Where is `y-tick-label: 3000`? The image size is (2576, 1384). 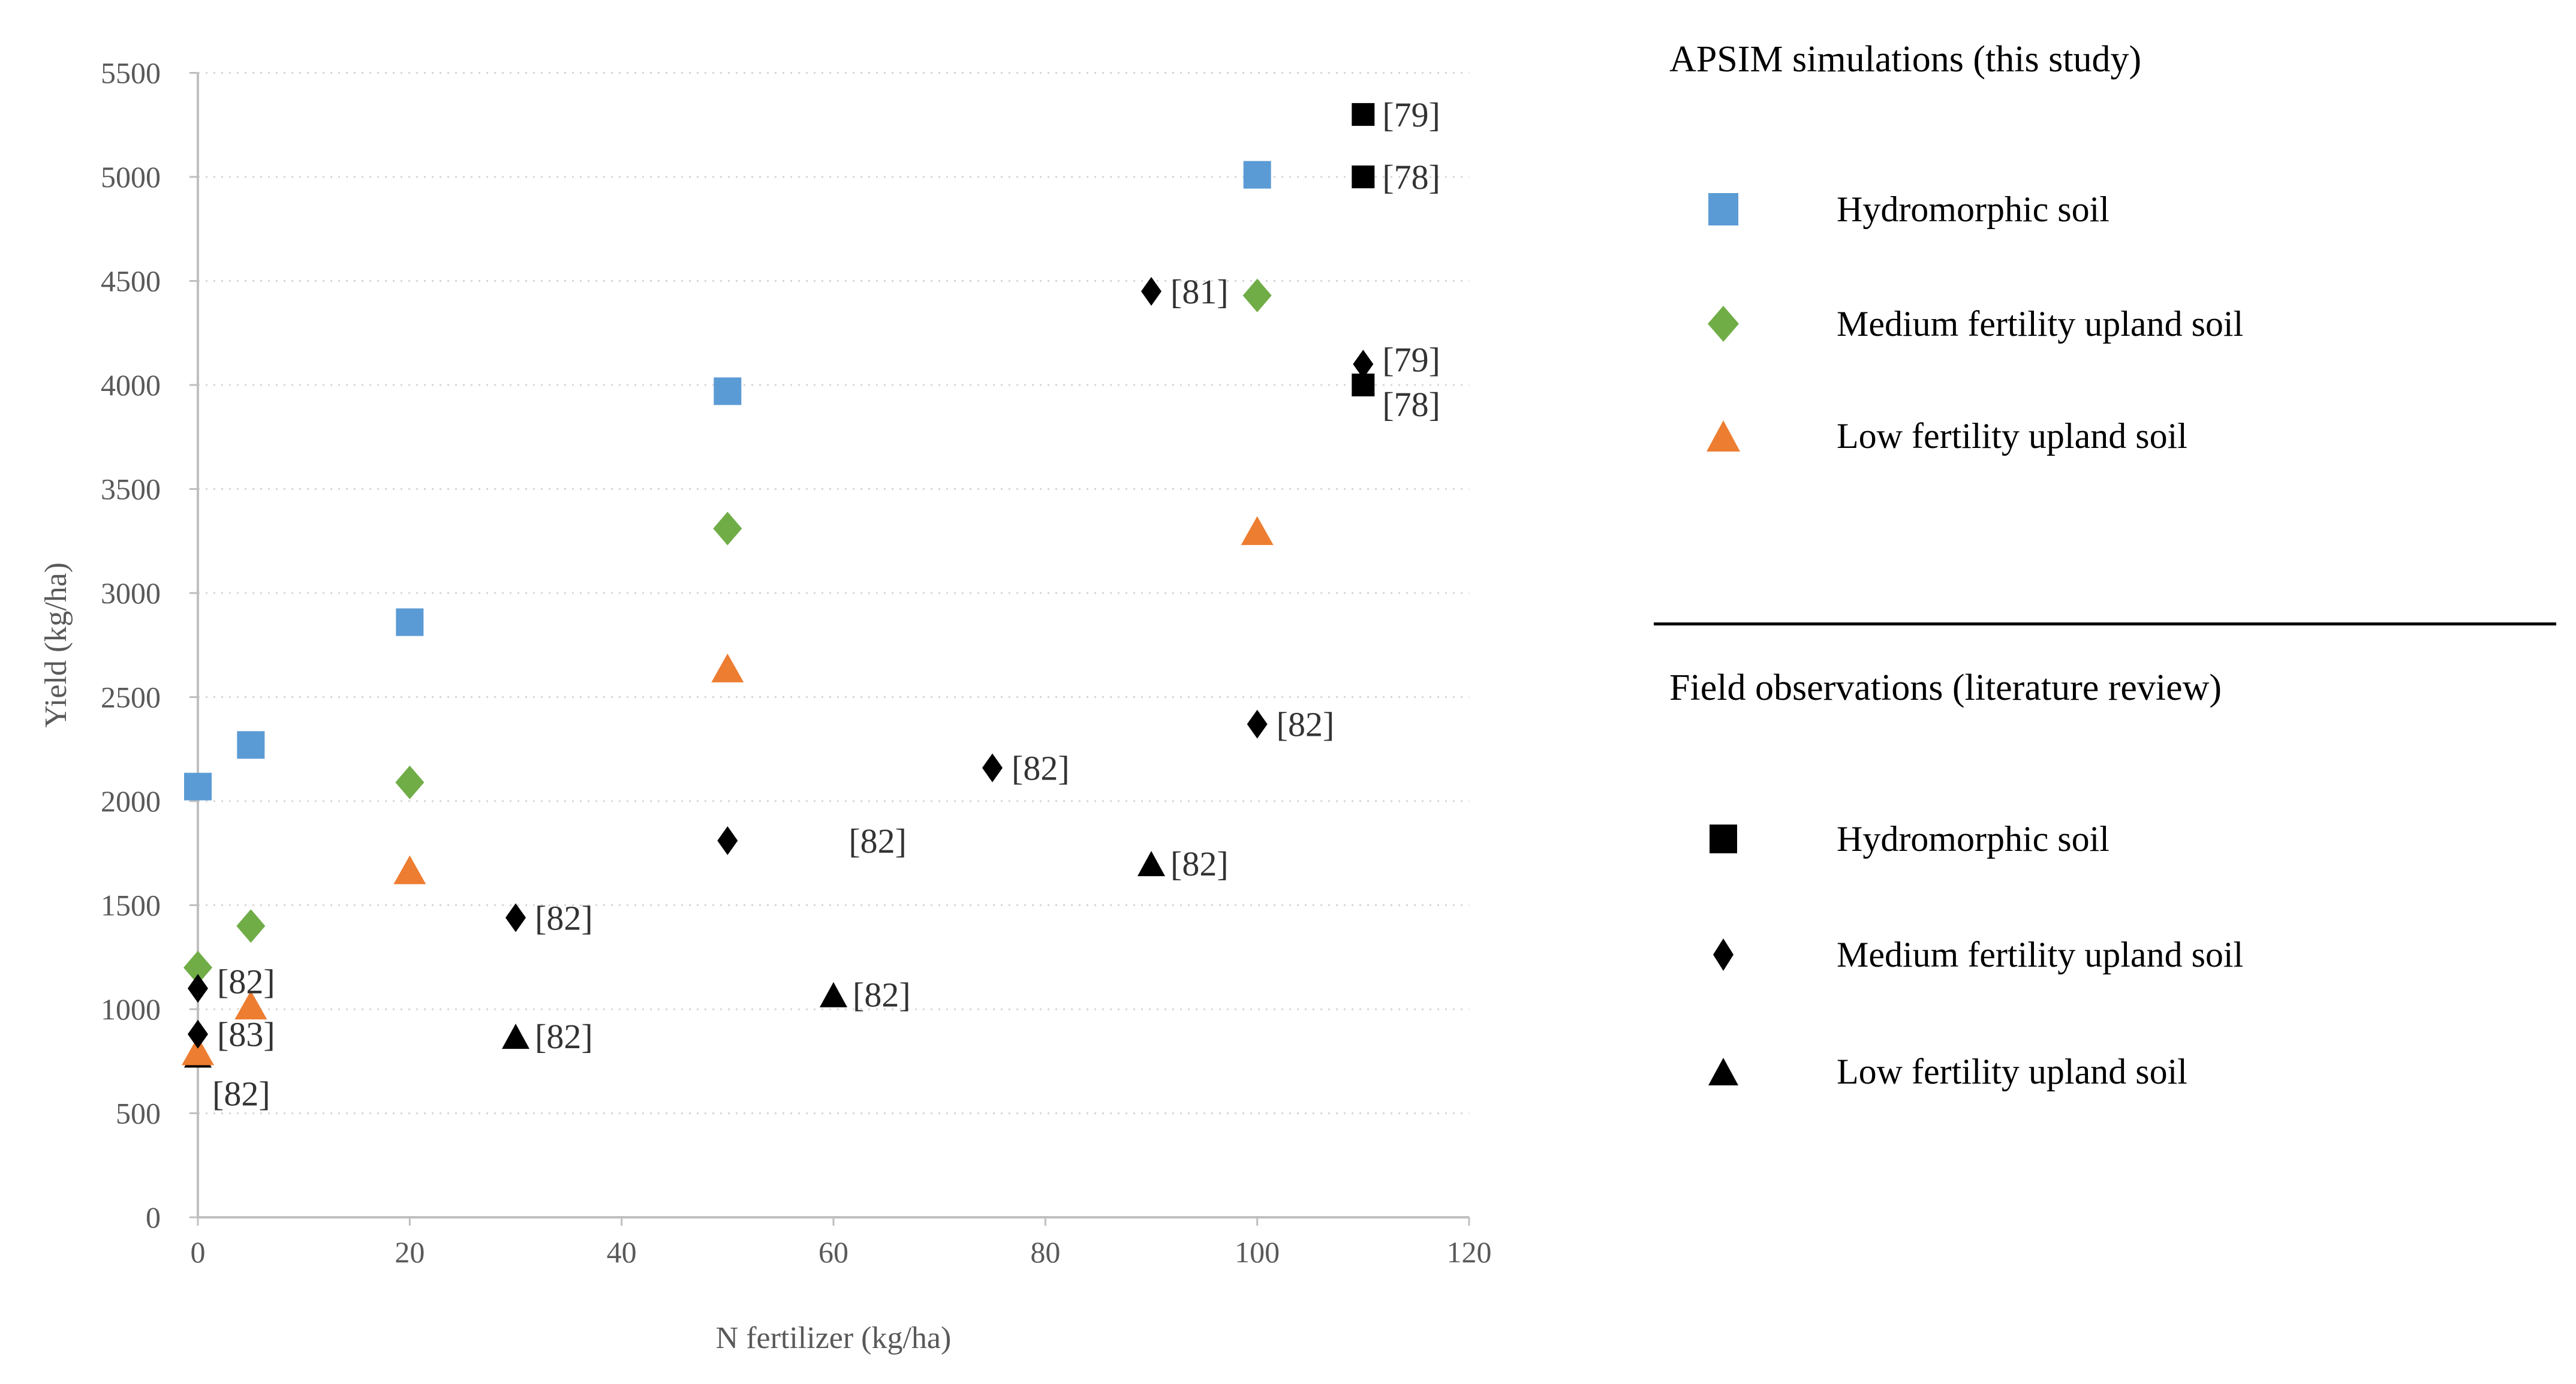 y-tick-label: 3000 is located at coordinates (131, 593).